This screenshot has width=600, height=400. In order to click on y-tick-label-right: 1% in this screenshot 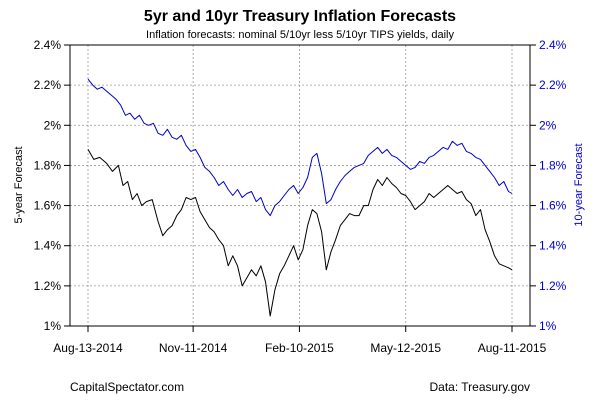, I will do `click(548, 326)`.